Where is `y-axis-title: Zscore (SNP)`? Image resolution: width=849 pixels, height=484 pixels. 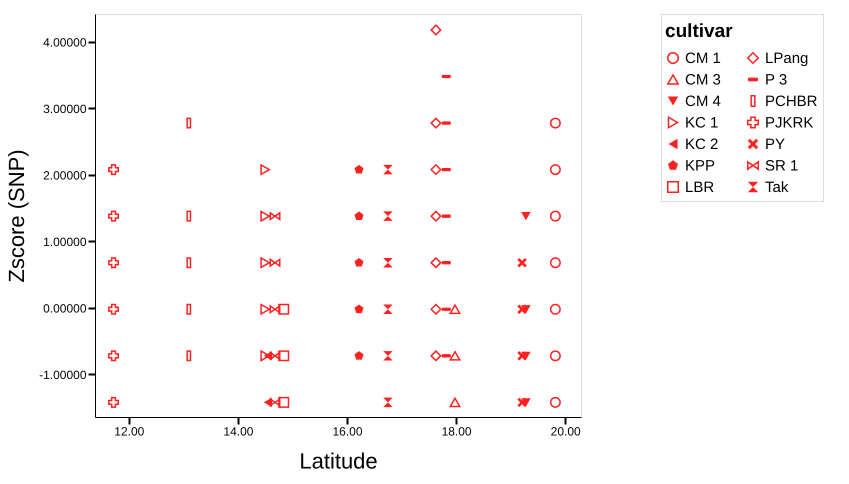
y-axis-title: Zscore (SNP) is located at coordinates (17, 216).